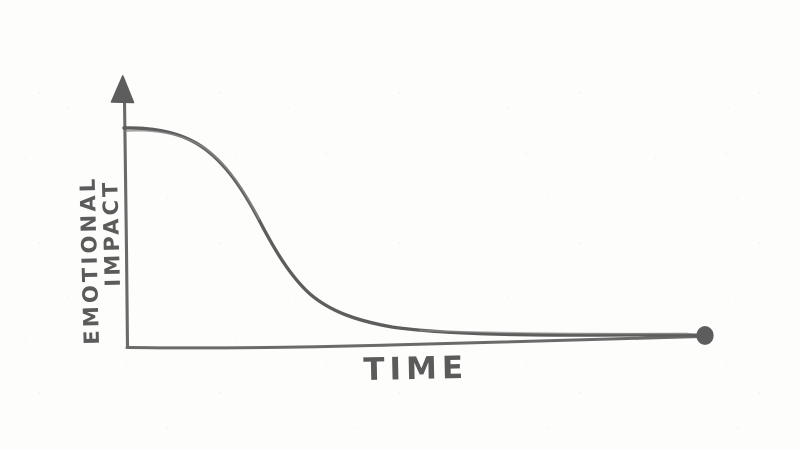  I want to click on decay-curve-overdraw, so click(192, 174).